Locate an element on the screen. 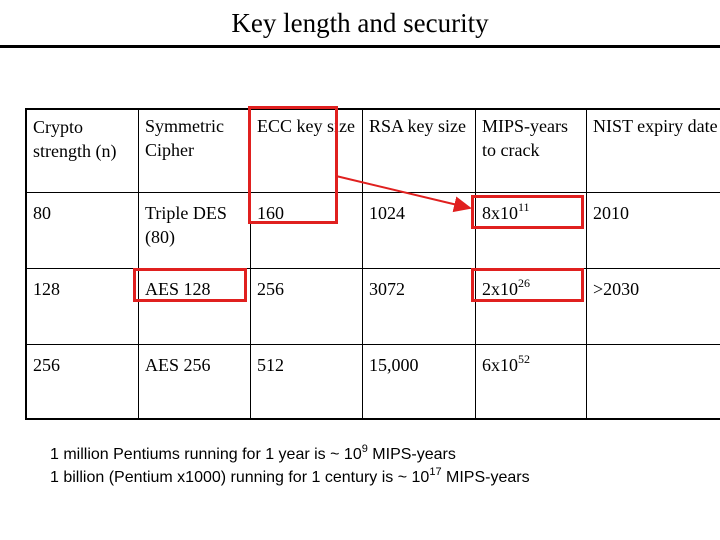 This screenshot has height=540, width=720. footnote-exponent: 9 is located at coordinates (364, 449).